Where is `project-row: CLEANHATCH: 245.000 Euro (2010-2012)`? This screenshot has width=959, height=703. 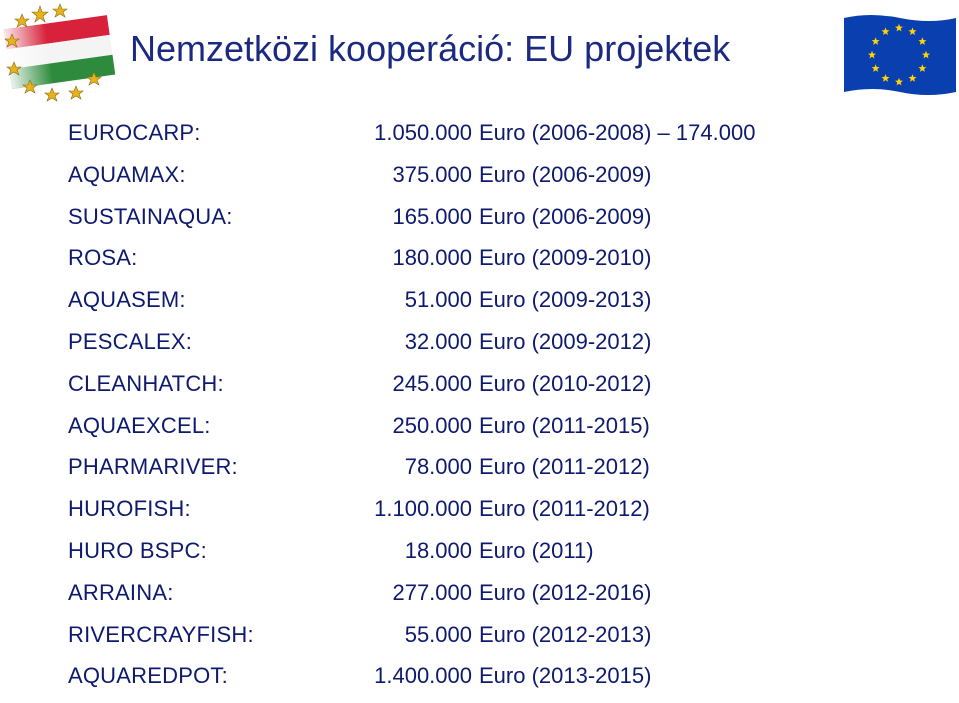 project-row: CLEANHATCH: 245.000 Euro (2010-2012) is located at coordinates (479, 391).